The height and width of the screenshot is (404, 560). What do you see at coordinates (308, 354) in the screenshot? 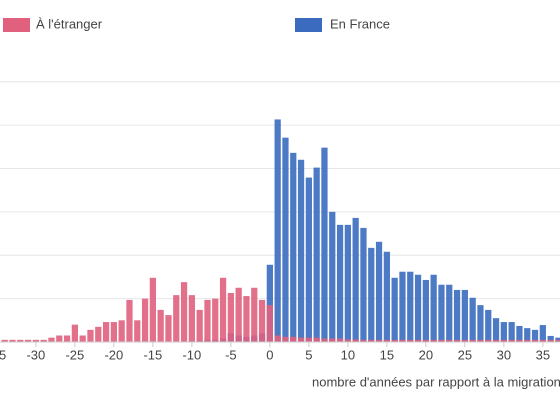
I see `x-tick-label: 5` at bounding box center [308, 354].